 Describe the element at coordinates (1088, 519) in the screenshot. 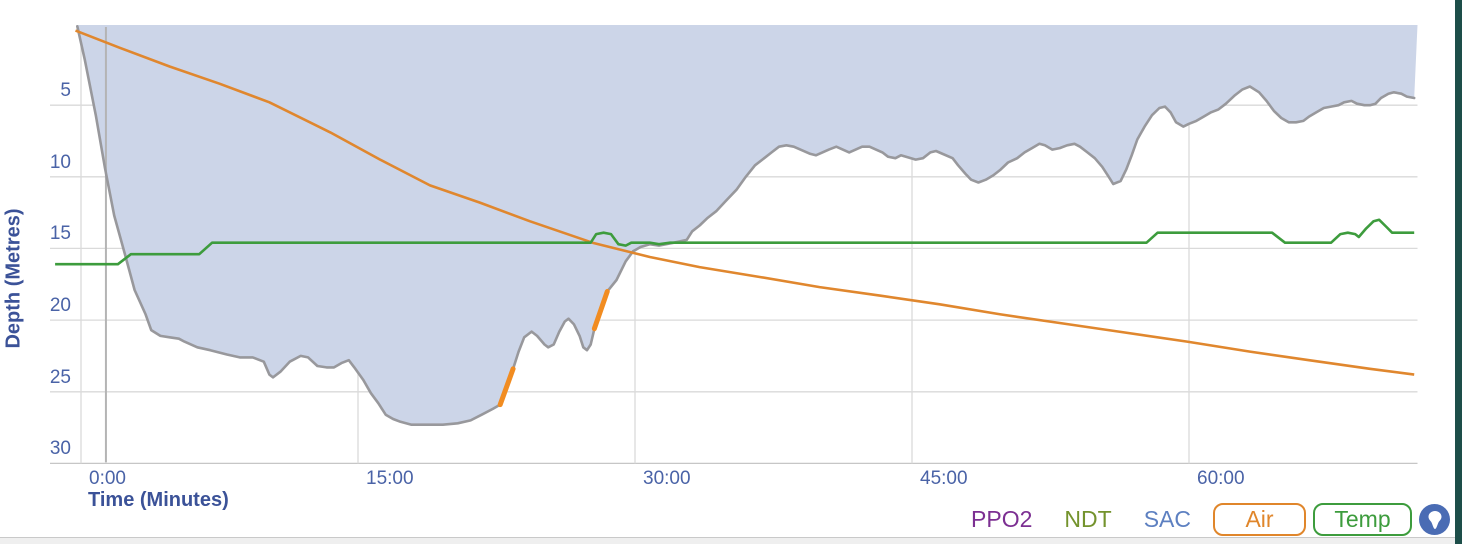

I see `legend-item-ndt: NDT` at that location.